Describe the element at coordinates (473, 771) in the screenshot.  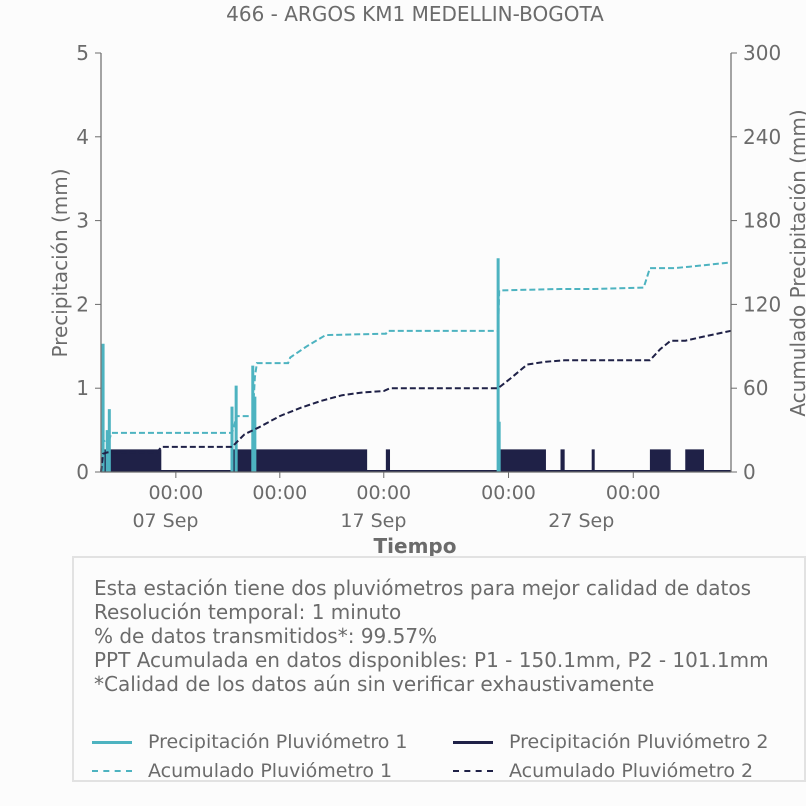
I see `legend-swatch-acum-p2` at that location.